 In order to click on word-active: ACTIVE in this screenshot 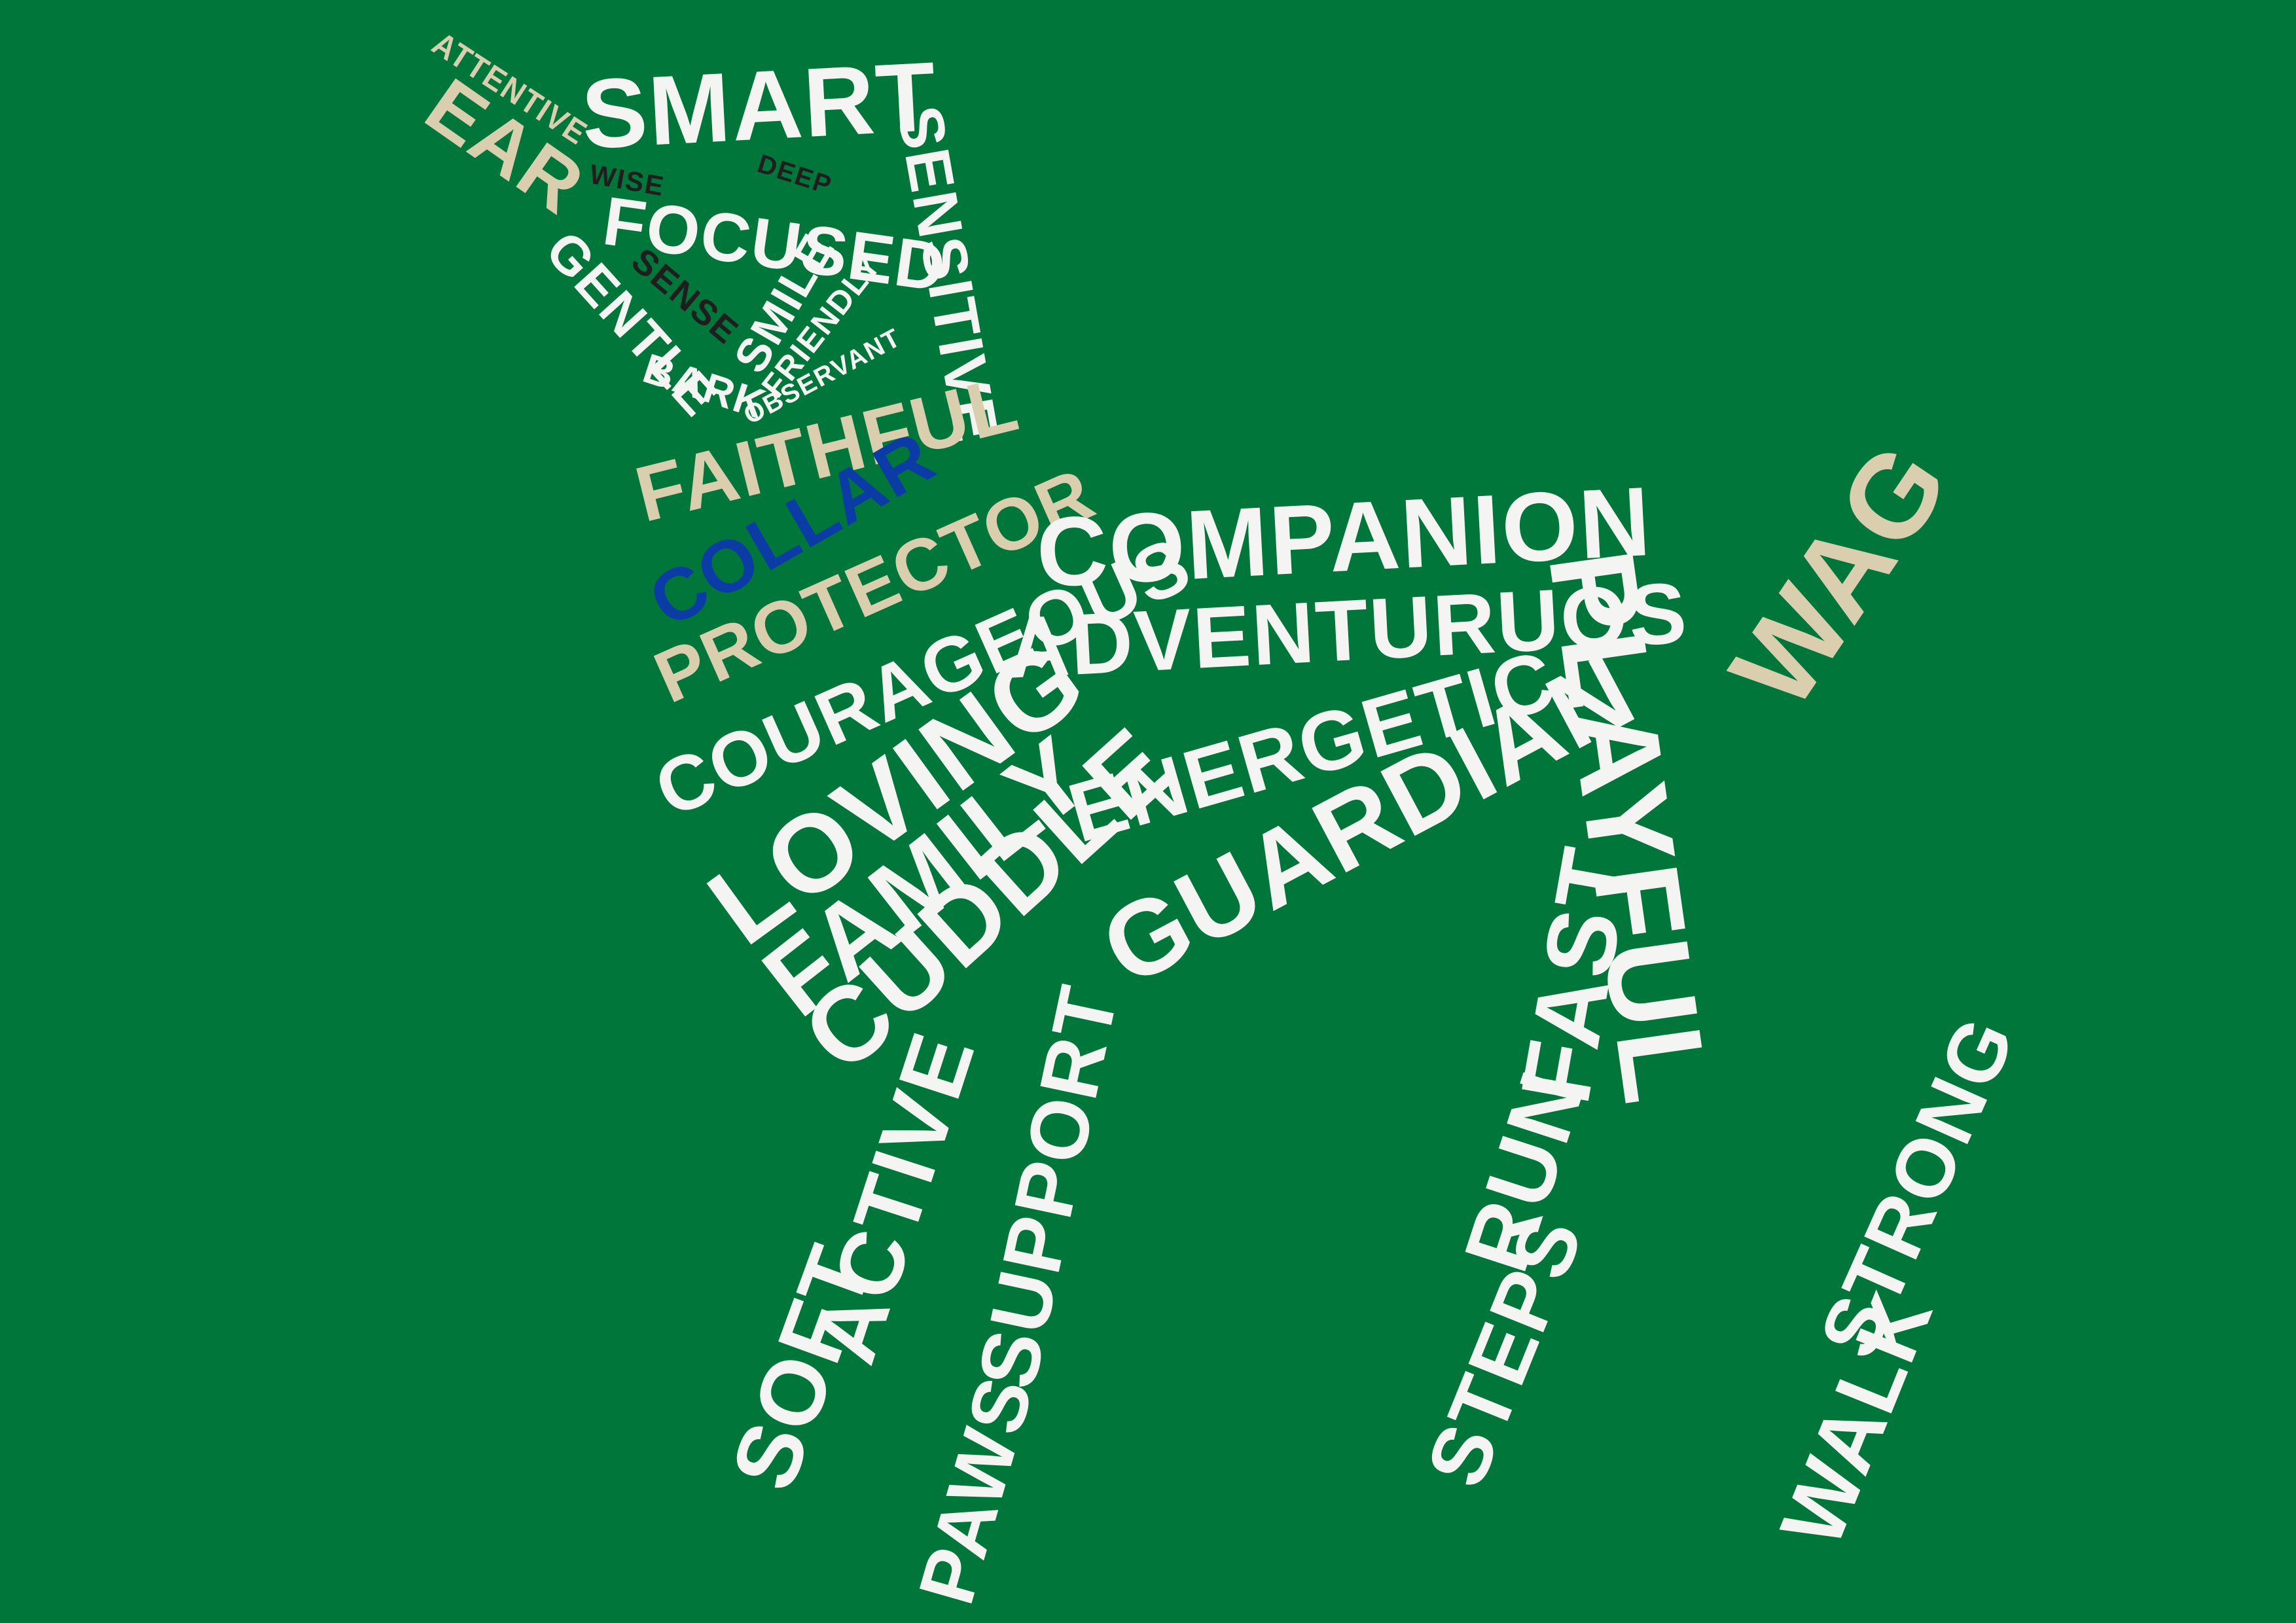, I will do `click(893, 1197)`.